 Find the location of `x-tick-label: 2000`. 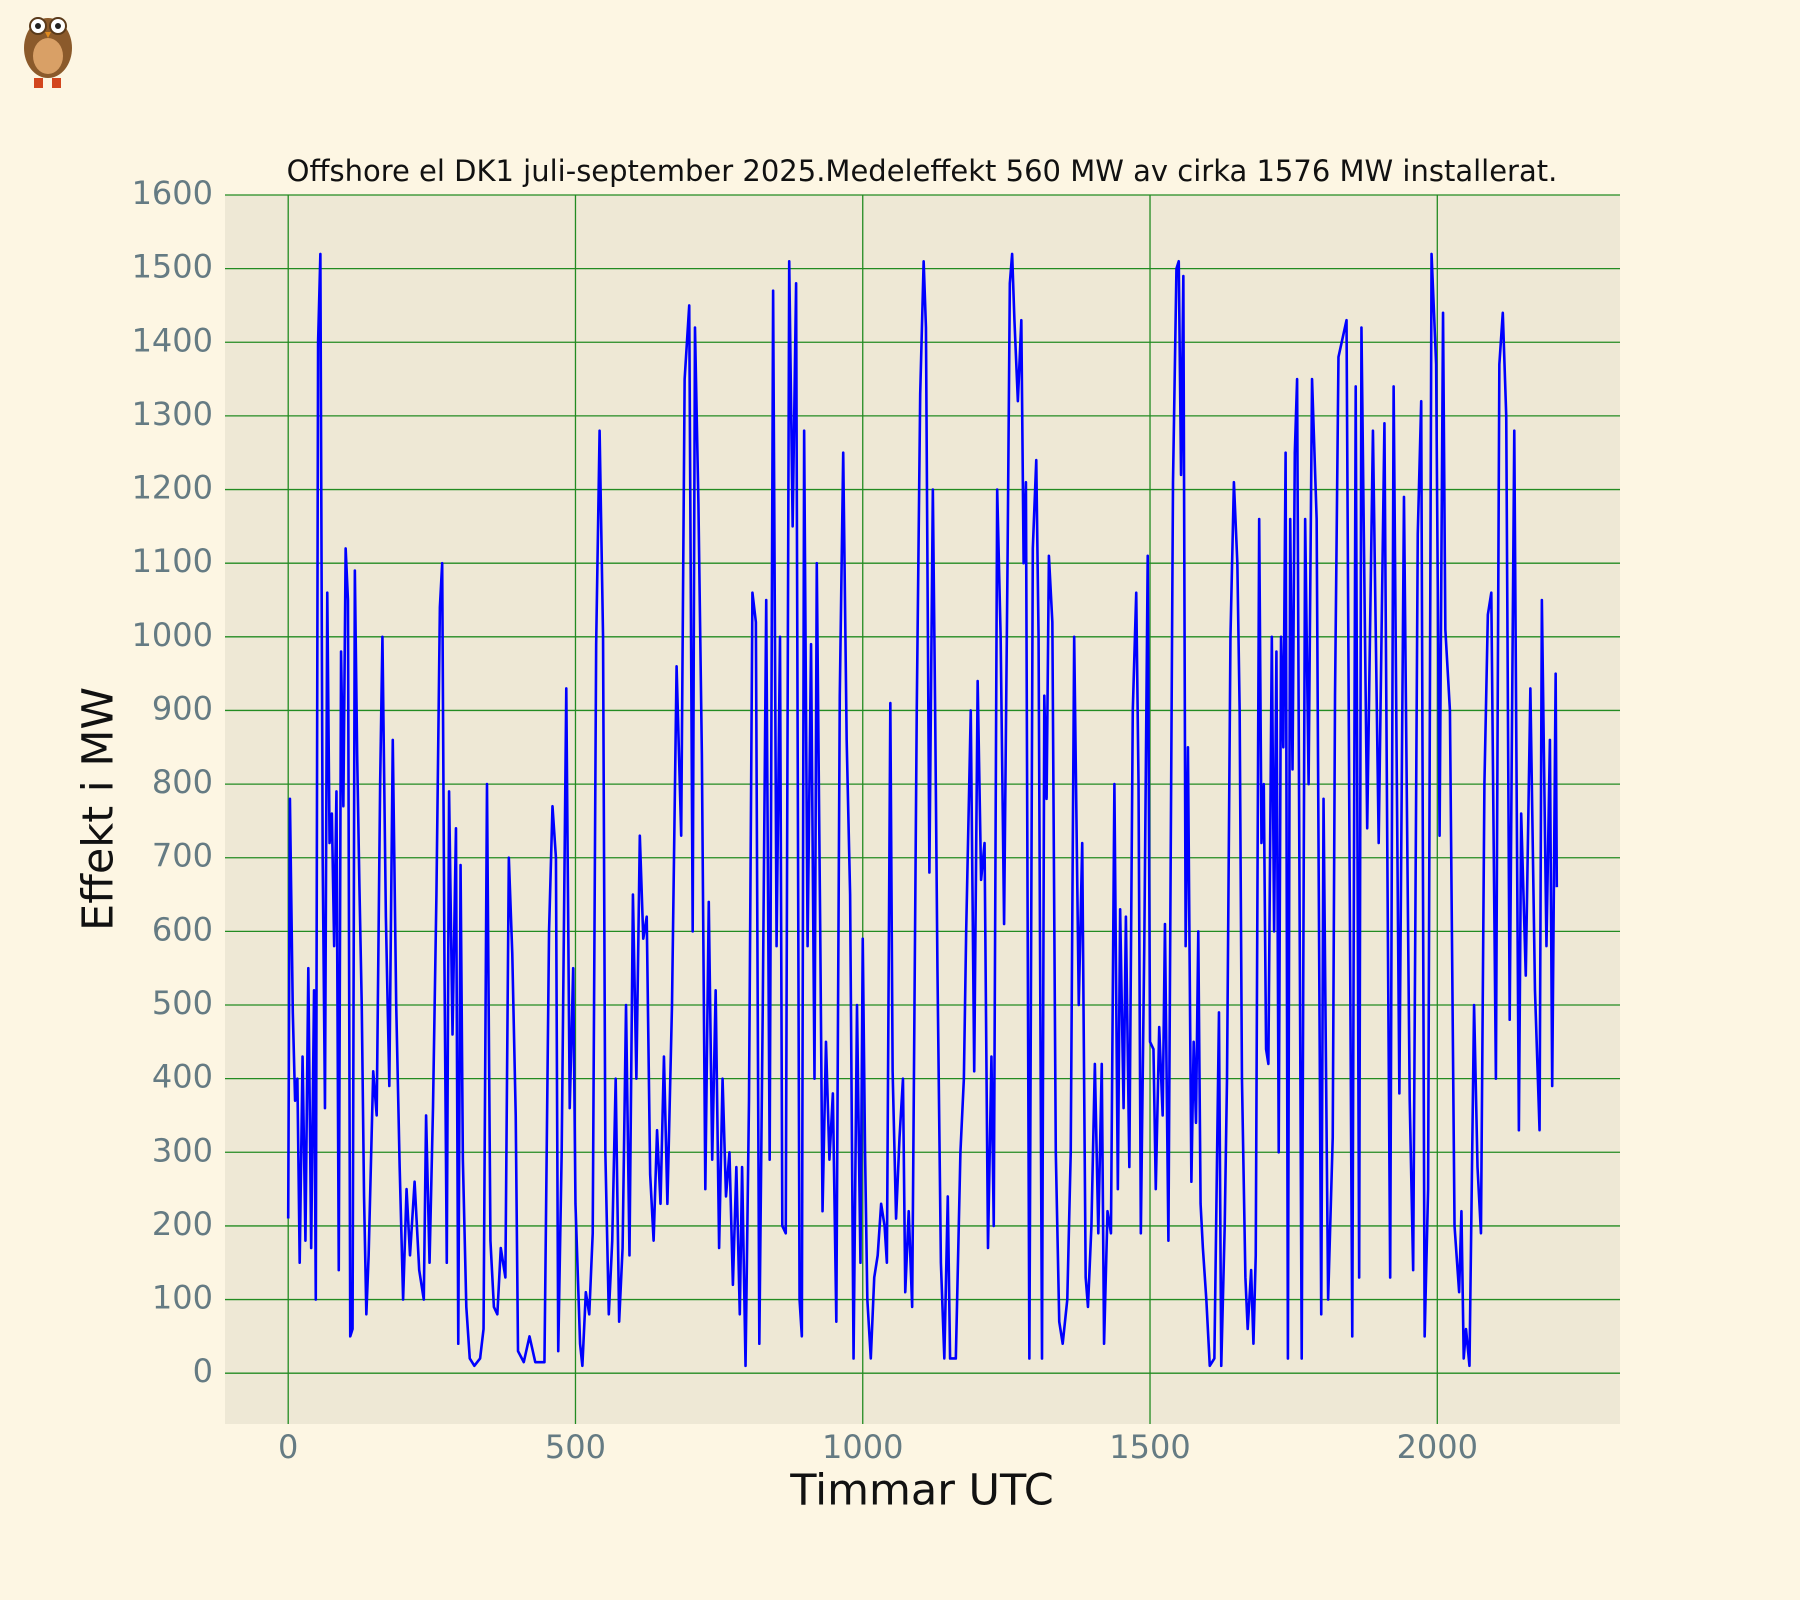

x-tick-label: 2000 is located at coordinates (1437, 1447).